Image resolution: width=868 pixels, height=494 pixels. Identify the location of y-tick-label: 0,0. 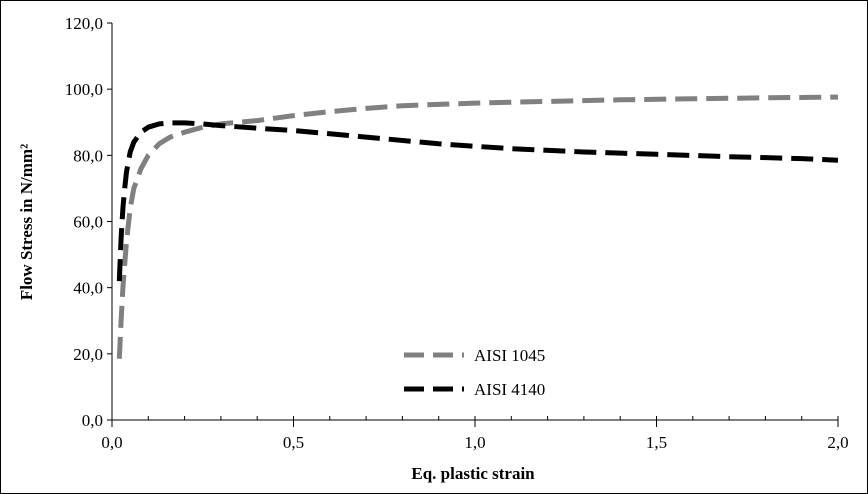
(92, 420).